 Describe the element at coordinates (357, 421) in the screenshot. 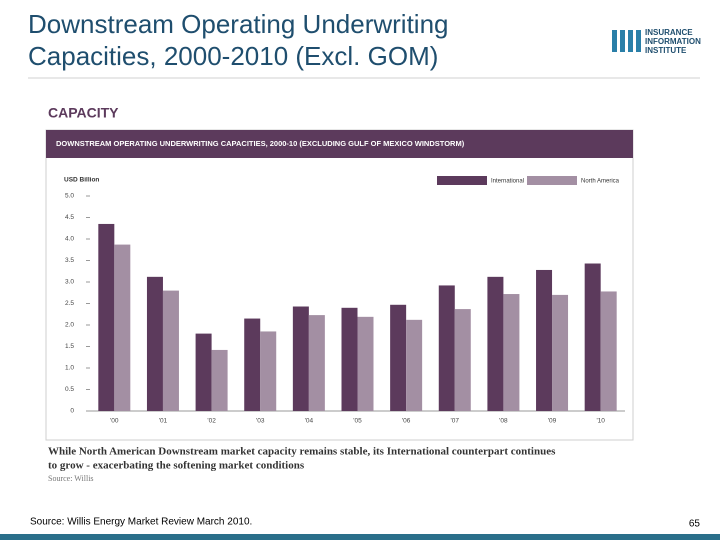

I see `x-tick-label: '05` at that location.